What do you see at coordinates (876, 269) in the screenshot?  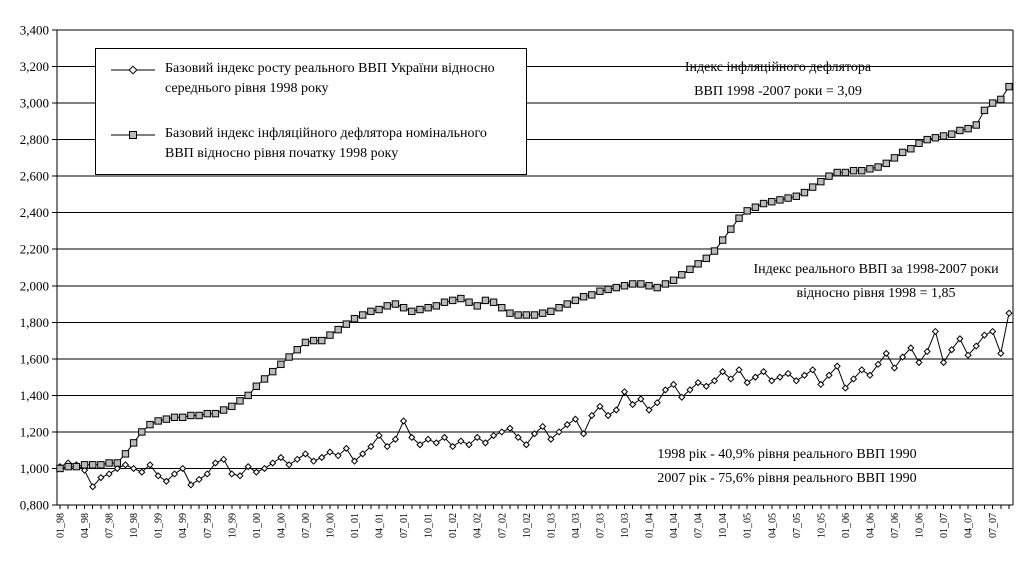 I see `annotation-real-gdp-line1: Індекс реального ВВП за 1998-2007 роки` at bounding box center [876, 269].